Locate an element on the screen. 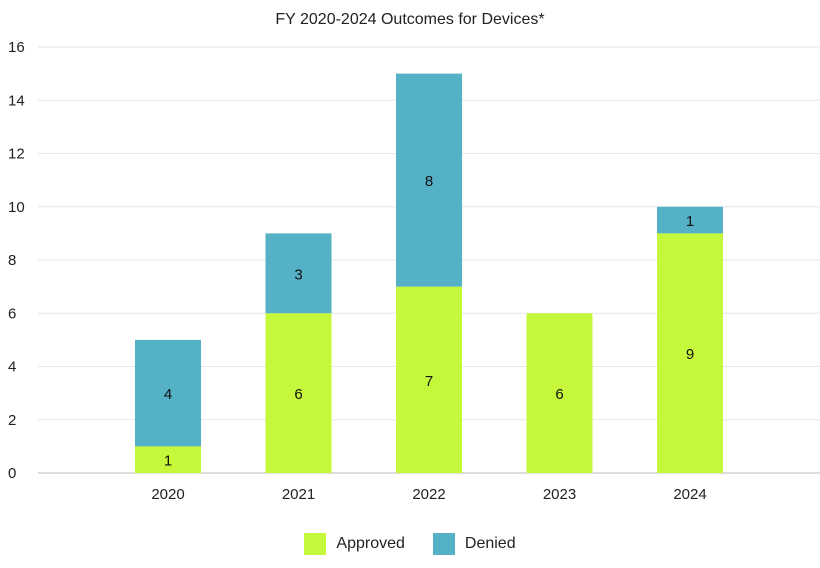  bar-denied-2022 is located at coordinates (429, 180).